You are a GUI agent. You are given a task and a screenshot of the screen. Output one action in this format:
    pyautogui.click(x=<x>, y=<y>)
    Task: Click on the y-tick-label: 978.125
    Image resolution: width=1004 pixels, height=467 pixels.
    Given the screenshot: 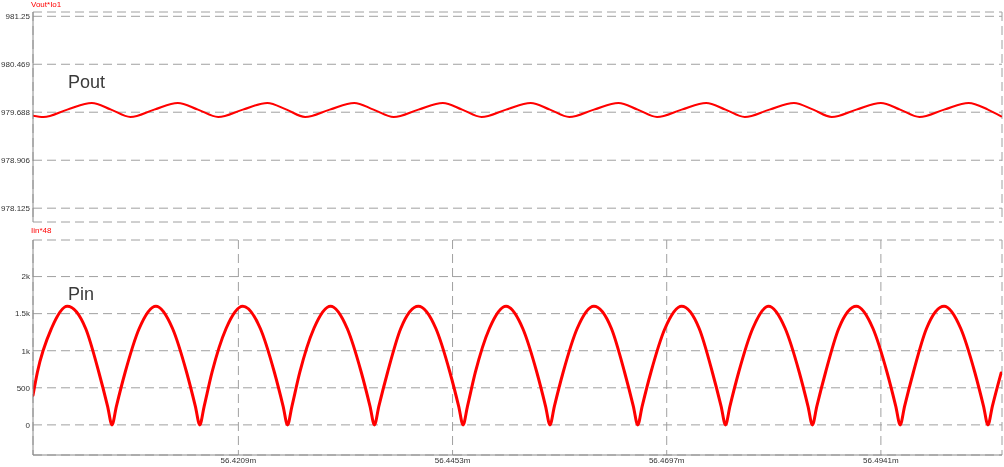 What is the action you would take?
    pyautogui.click(x=16, y=209)
    